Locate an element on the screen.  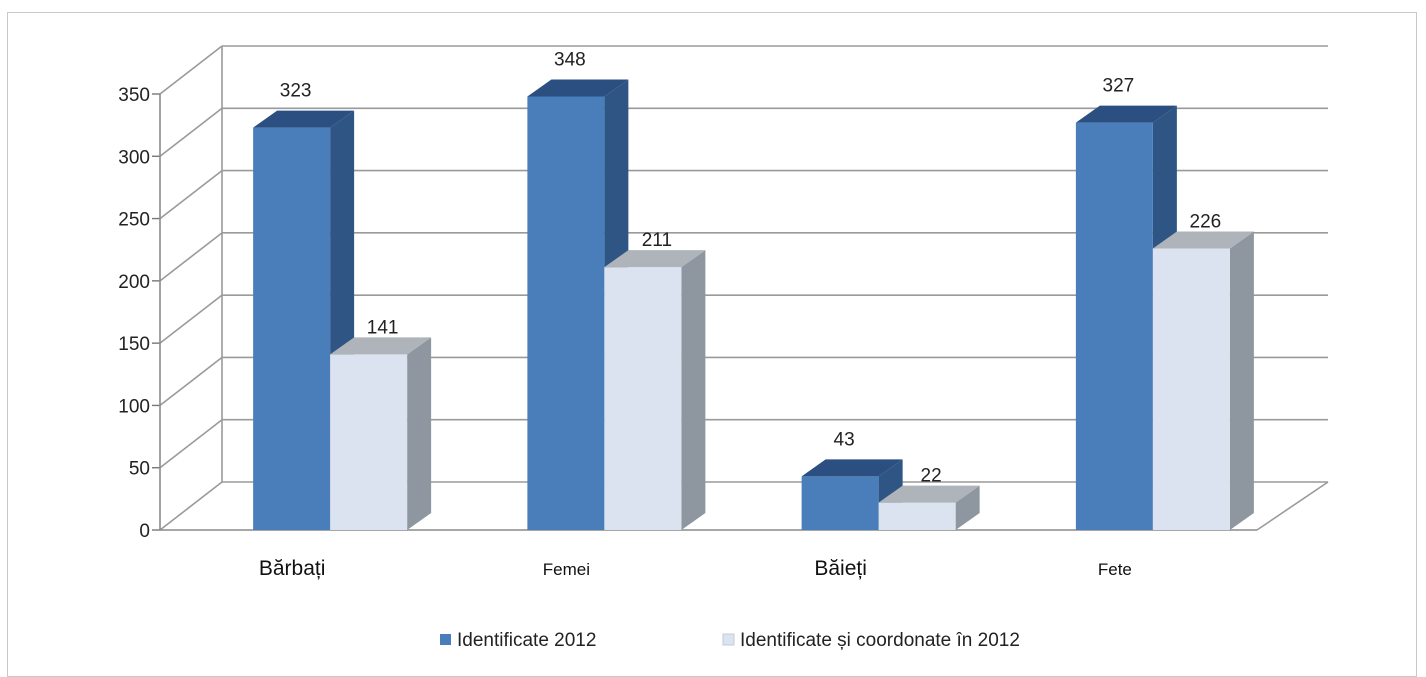
legend-item: Identificate 2012 is located at coordinates (518, 640).